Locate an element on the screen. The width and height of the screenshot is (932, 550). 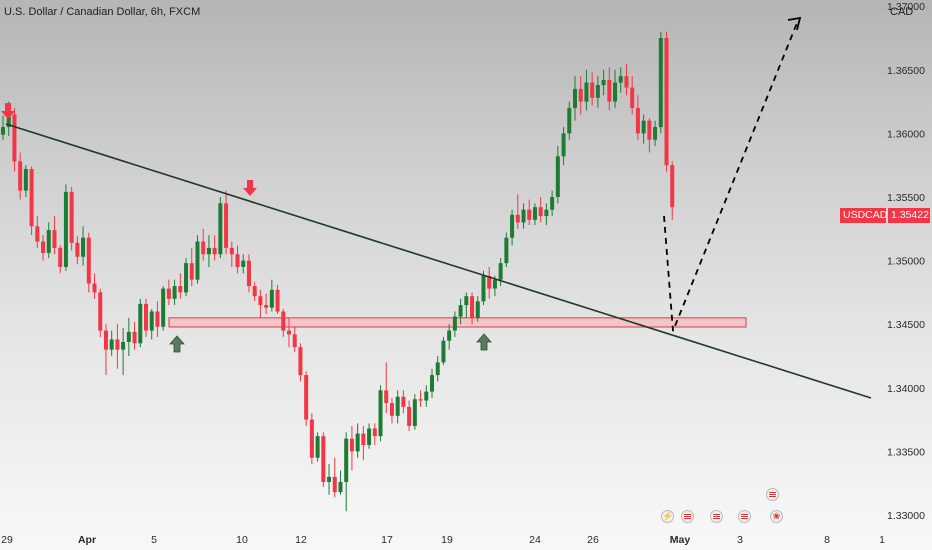
canada-flag-icon: ❀ is located at coordinates (776, 516).